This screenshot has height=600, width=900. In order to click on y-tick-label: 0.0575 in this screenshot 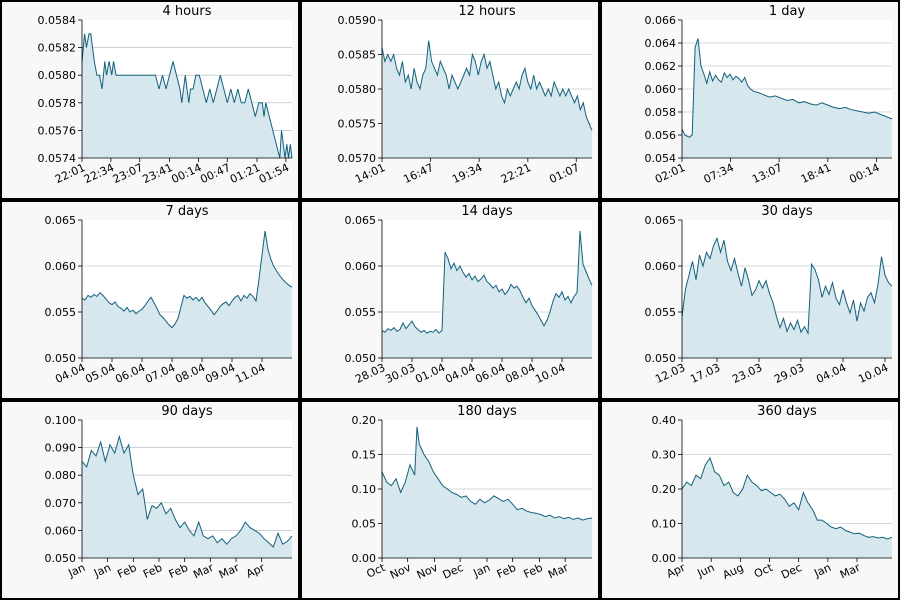, I will do `click(357, 124)`.